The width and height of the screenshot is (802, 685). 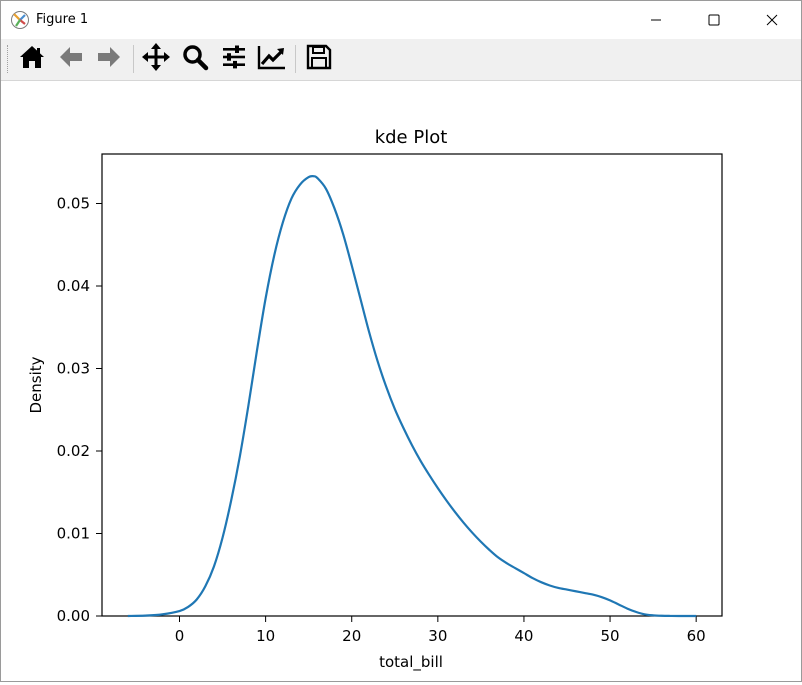 I want to click on move-icon, so click(x=156, y=59).